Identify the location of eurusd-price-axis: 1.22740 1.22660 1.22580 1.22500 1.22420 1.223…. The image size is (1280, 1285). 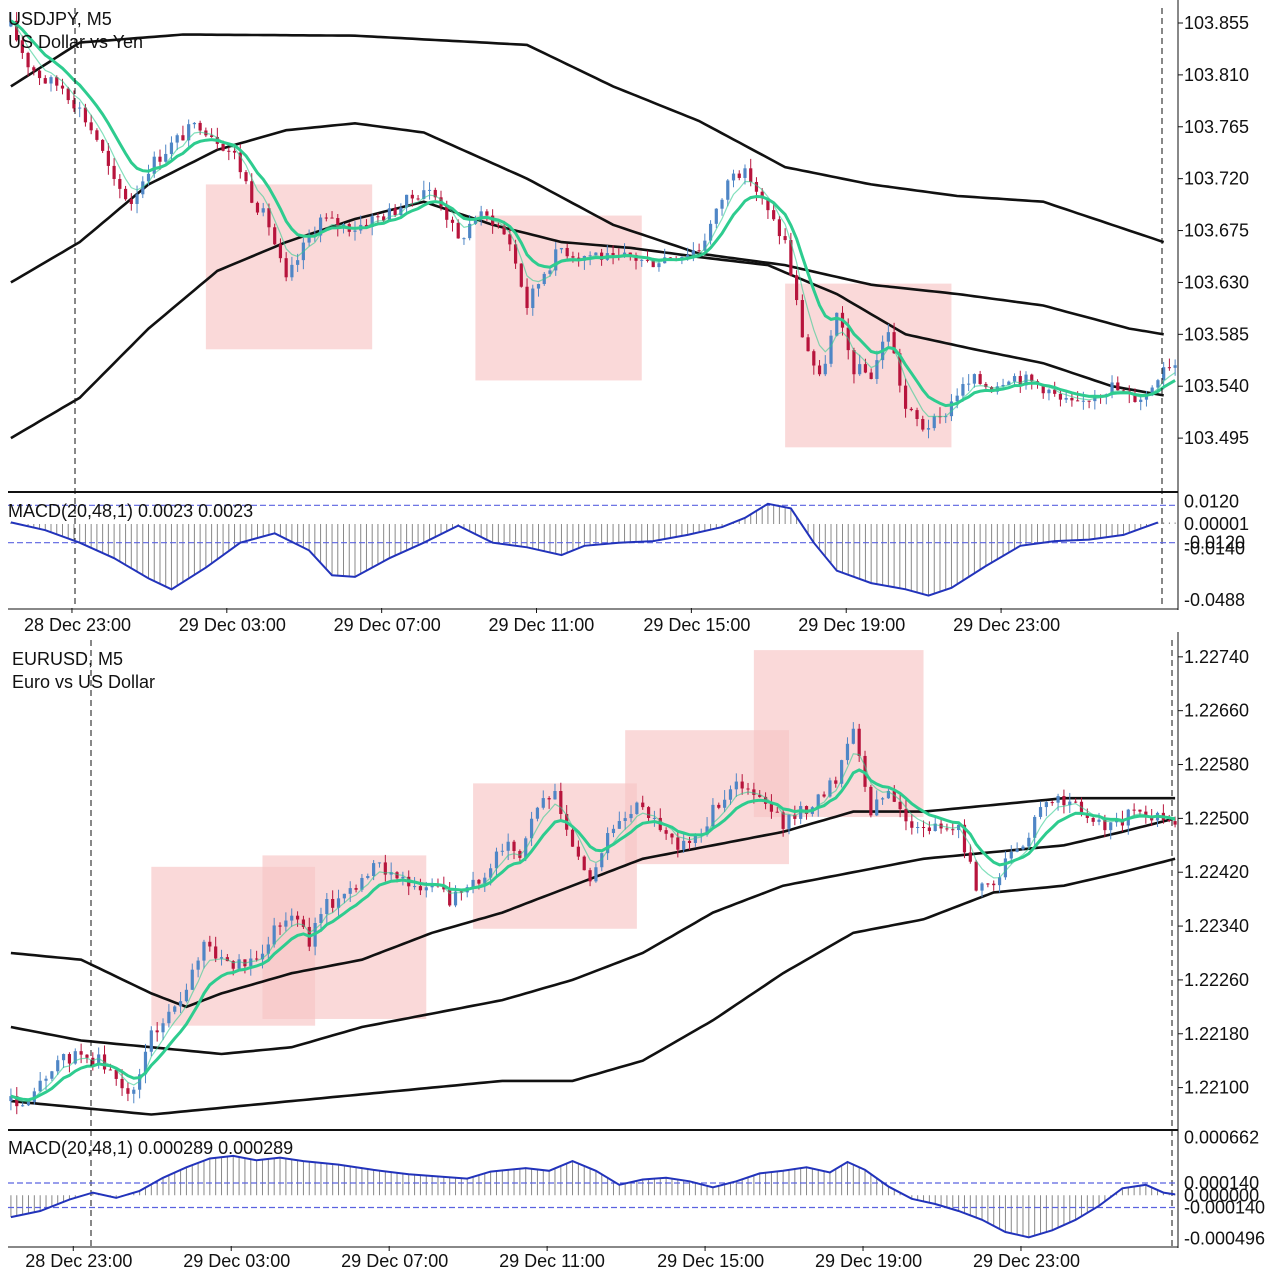
(1213, 940).